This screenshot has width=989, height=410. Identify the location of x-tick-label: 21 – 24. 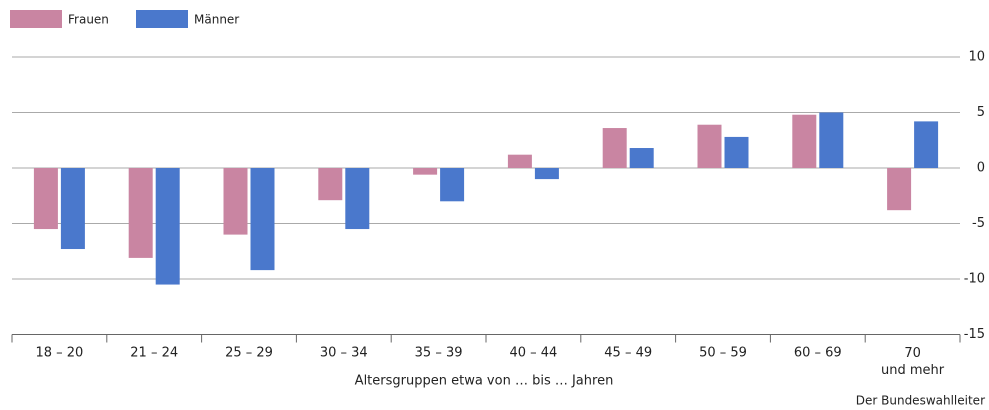
(154, 353).